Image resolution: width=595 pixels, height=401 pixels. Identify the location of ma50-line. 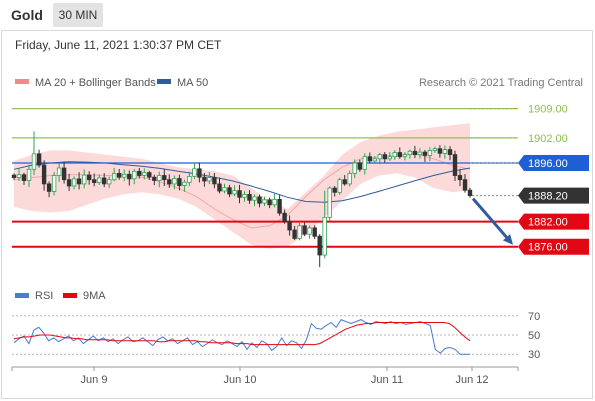
(242, 182).